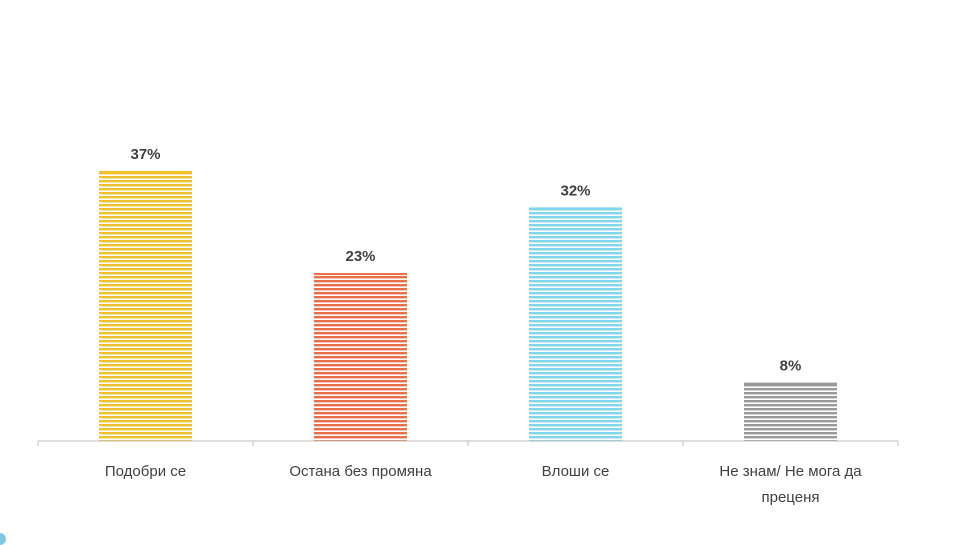 This screenshot has width=958, height=545. Describe the element at coordinates (791, 497) in the screenshot. I see `category-label: преценя` at that location.